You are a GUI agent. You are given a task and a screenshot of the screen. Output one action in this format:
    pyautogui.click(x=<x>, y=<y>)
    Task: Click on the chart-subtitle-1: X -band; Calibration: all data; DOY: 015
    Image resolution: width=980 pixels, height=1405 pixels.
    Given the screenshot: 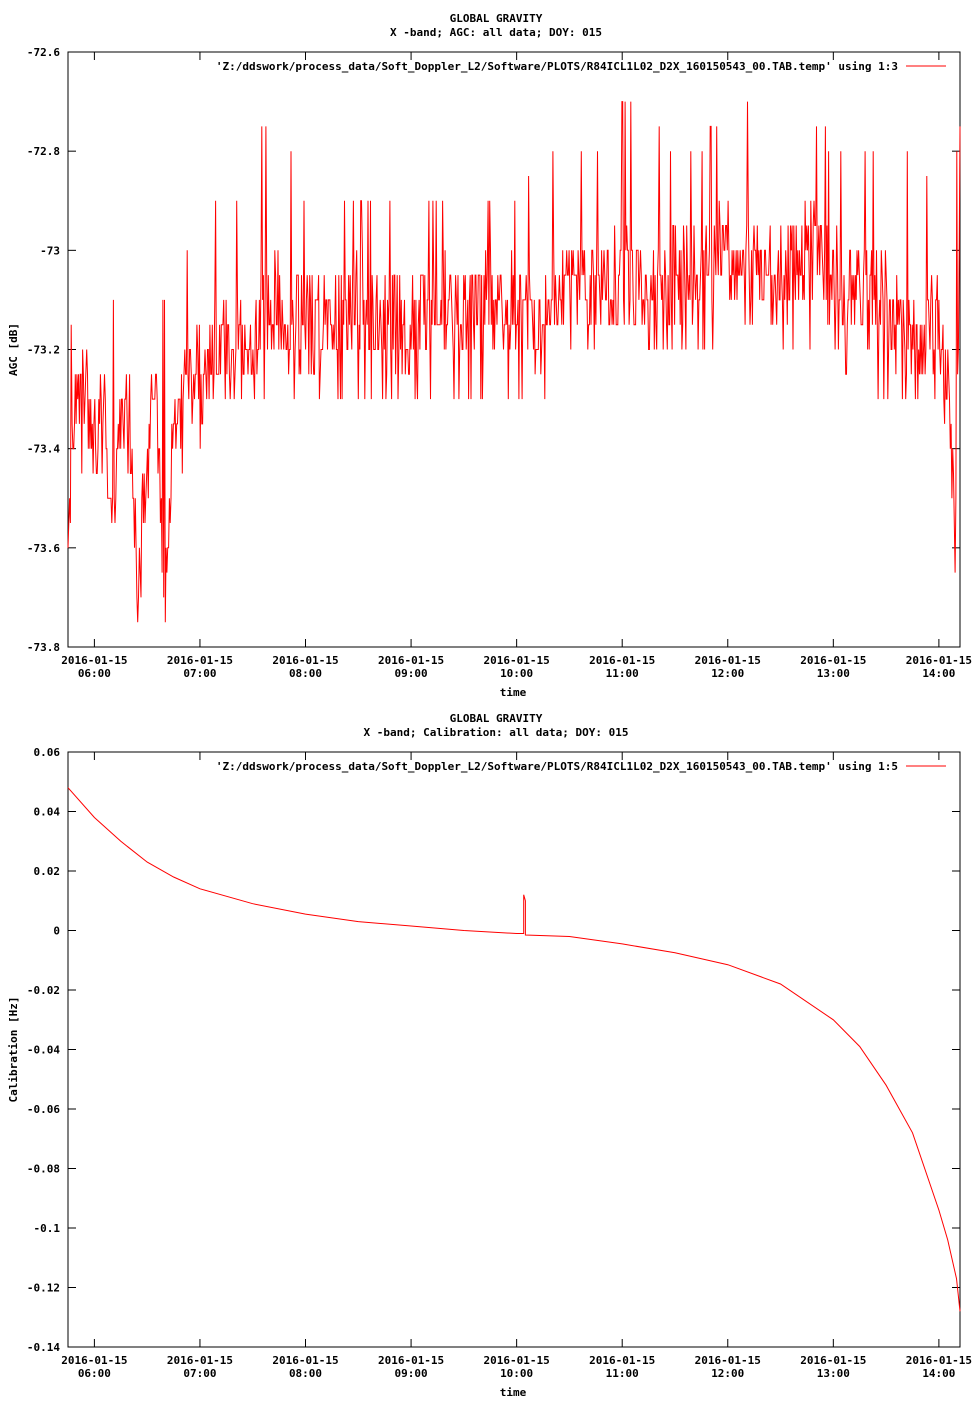 What is the action you would take?
    pyautogui.click(x=496, y=732)
    